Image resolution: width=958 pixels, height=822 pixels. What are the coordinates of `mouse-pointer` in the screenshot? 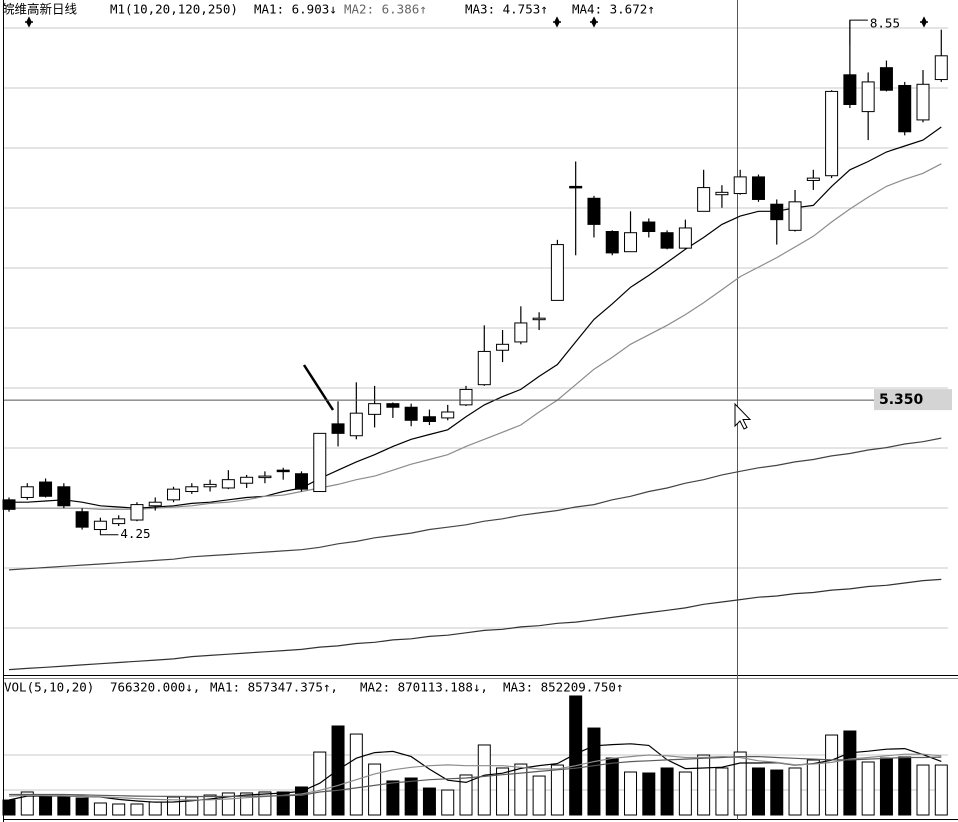 It's located at (743, 416).